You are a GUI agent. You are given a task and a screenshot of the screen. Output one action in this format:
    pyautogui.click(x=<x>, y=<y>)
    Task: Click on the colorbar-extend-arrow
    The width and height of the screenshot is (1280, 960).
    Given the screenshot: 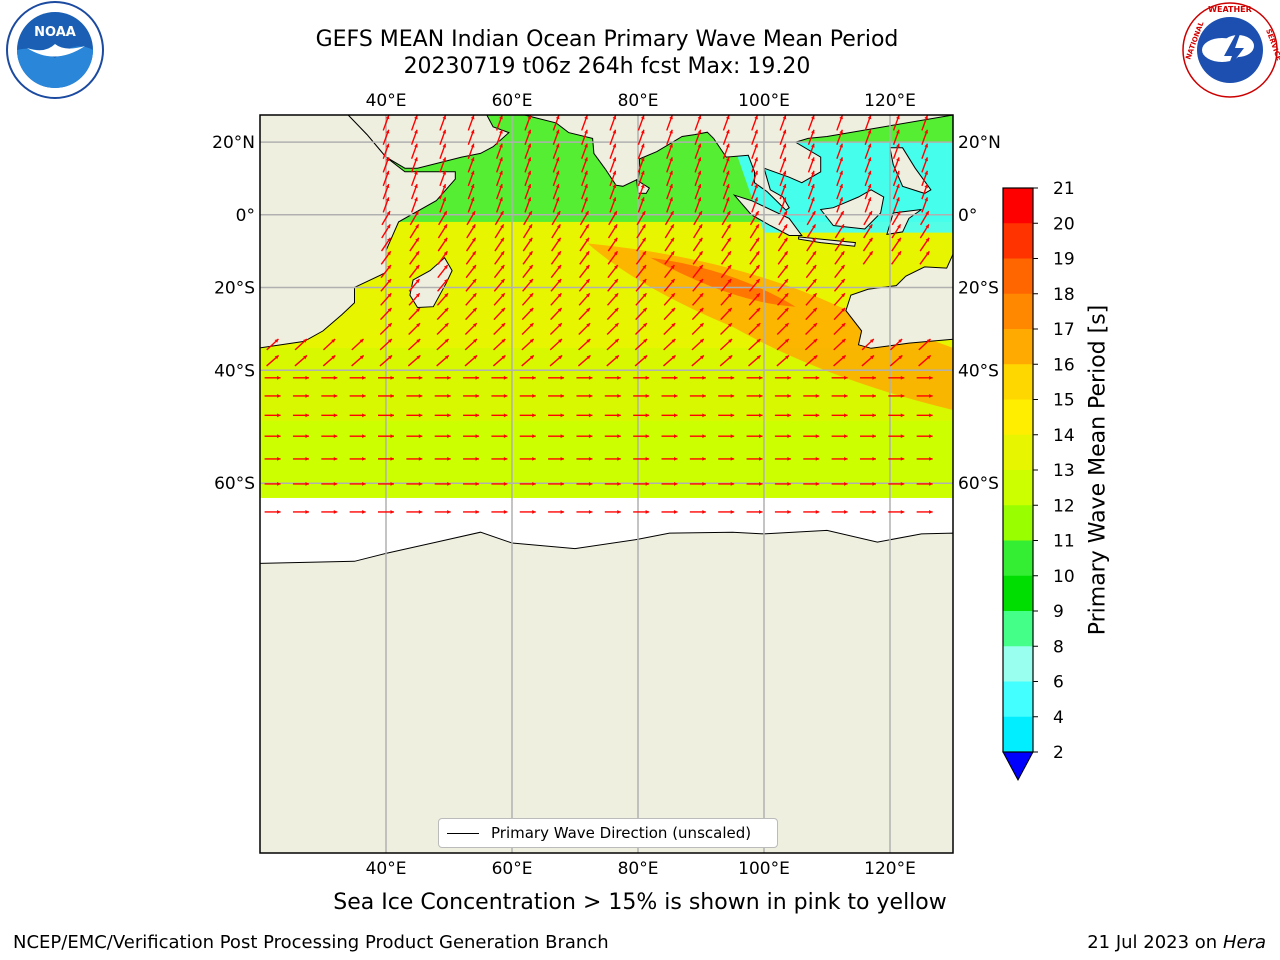 What is the action you would take?
    pyautogui.click(x=1018, y=766)
    